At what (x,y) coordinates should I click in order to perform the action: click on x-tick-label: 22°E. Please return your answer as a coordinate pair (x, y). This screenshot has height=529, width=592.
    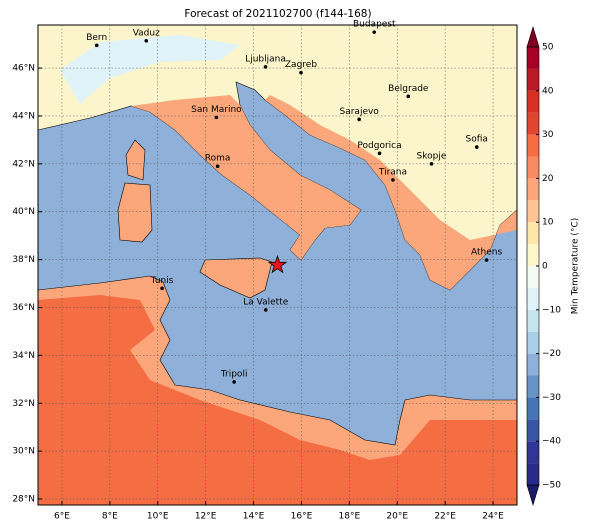
    Looking at the image, I should click on (445, 517).